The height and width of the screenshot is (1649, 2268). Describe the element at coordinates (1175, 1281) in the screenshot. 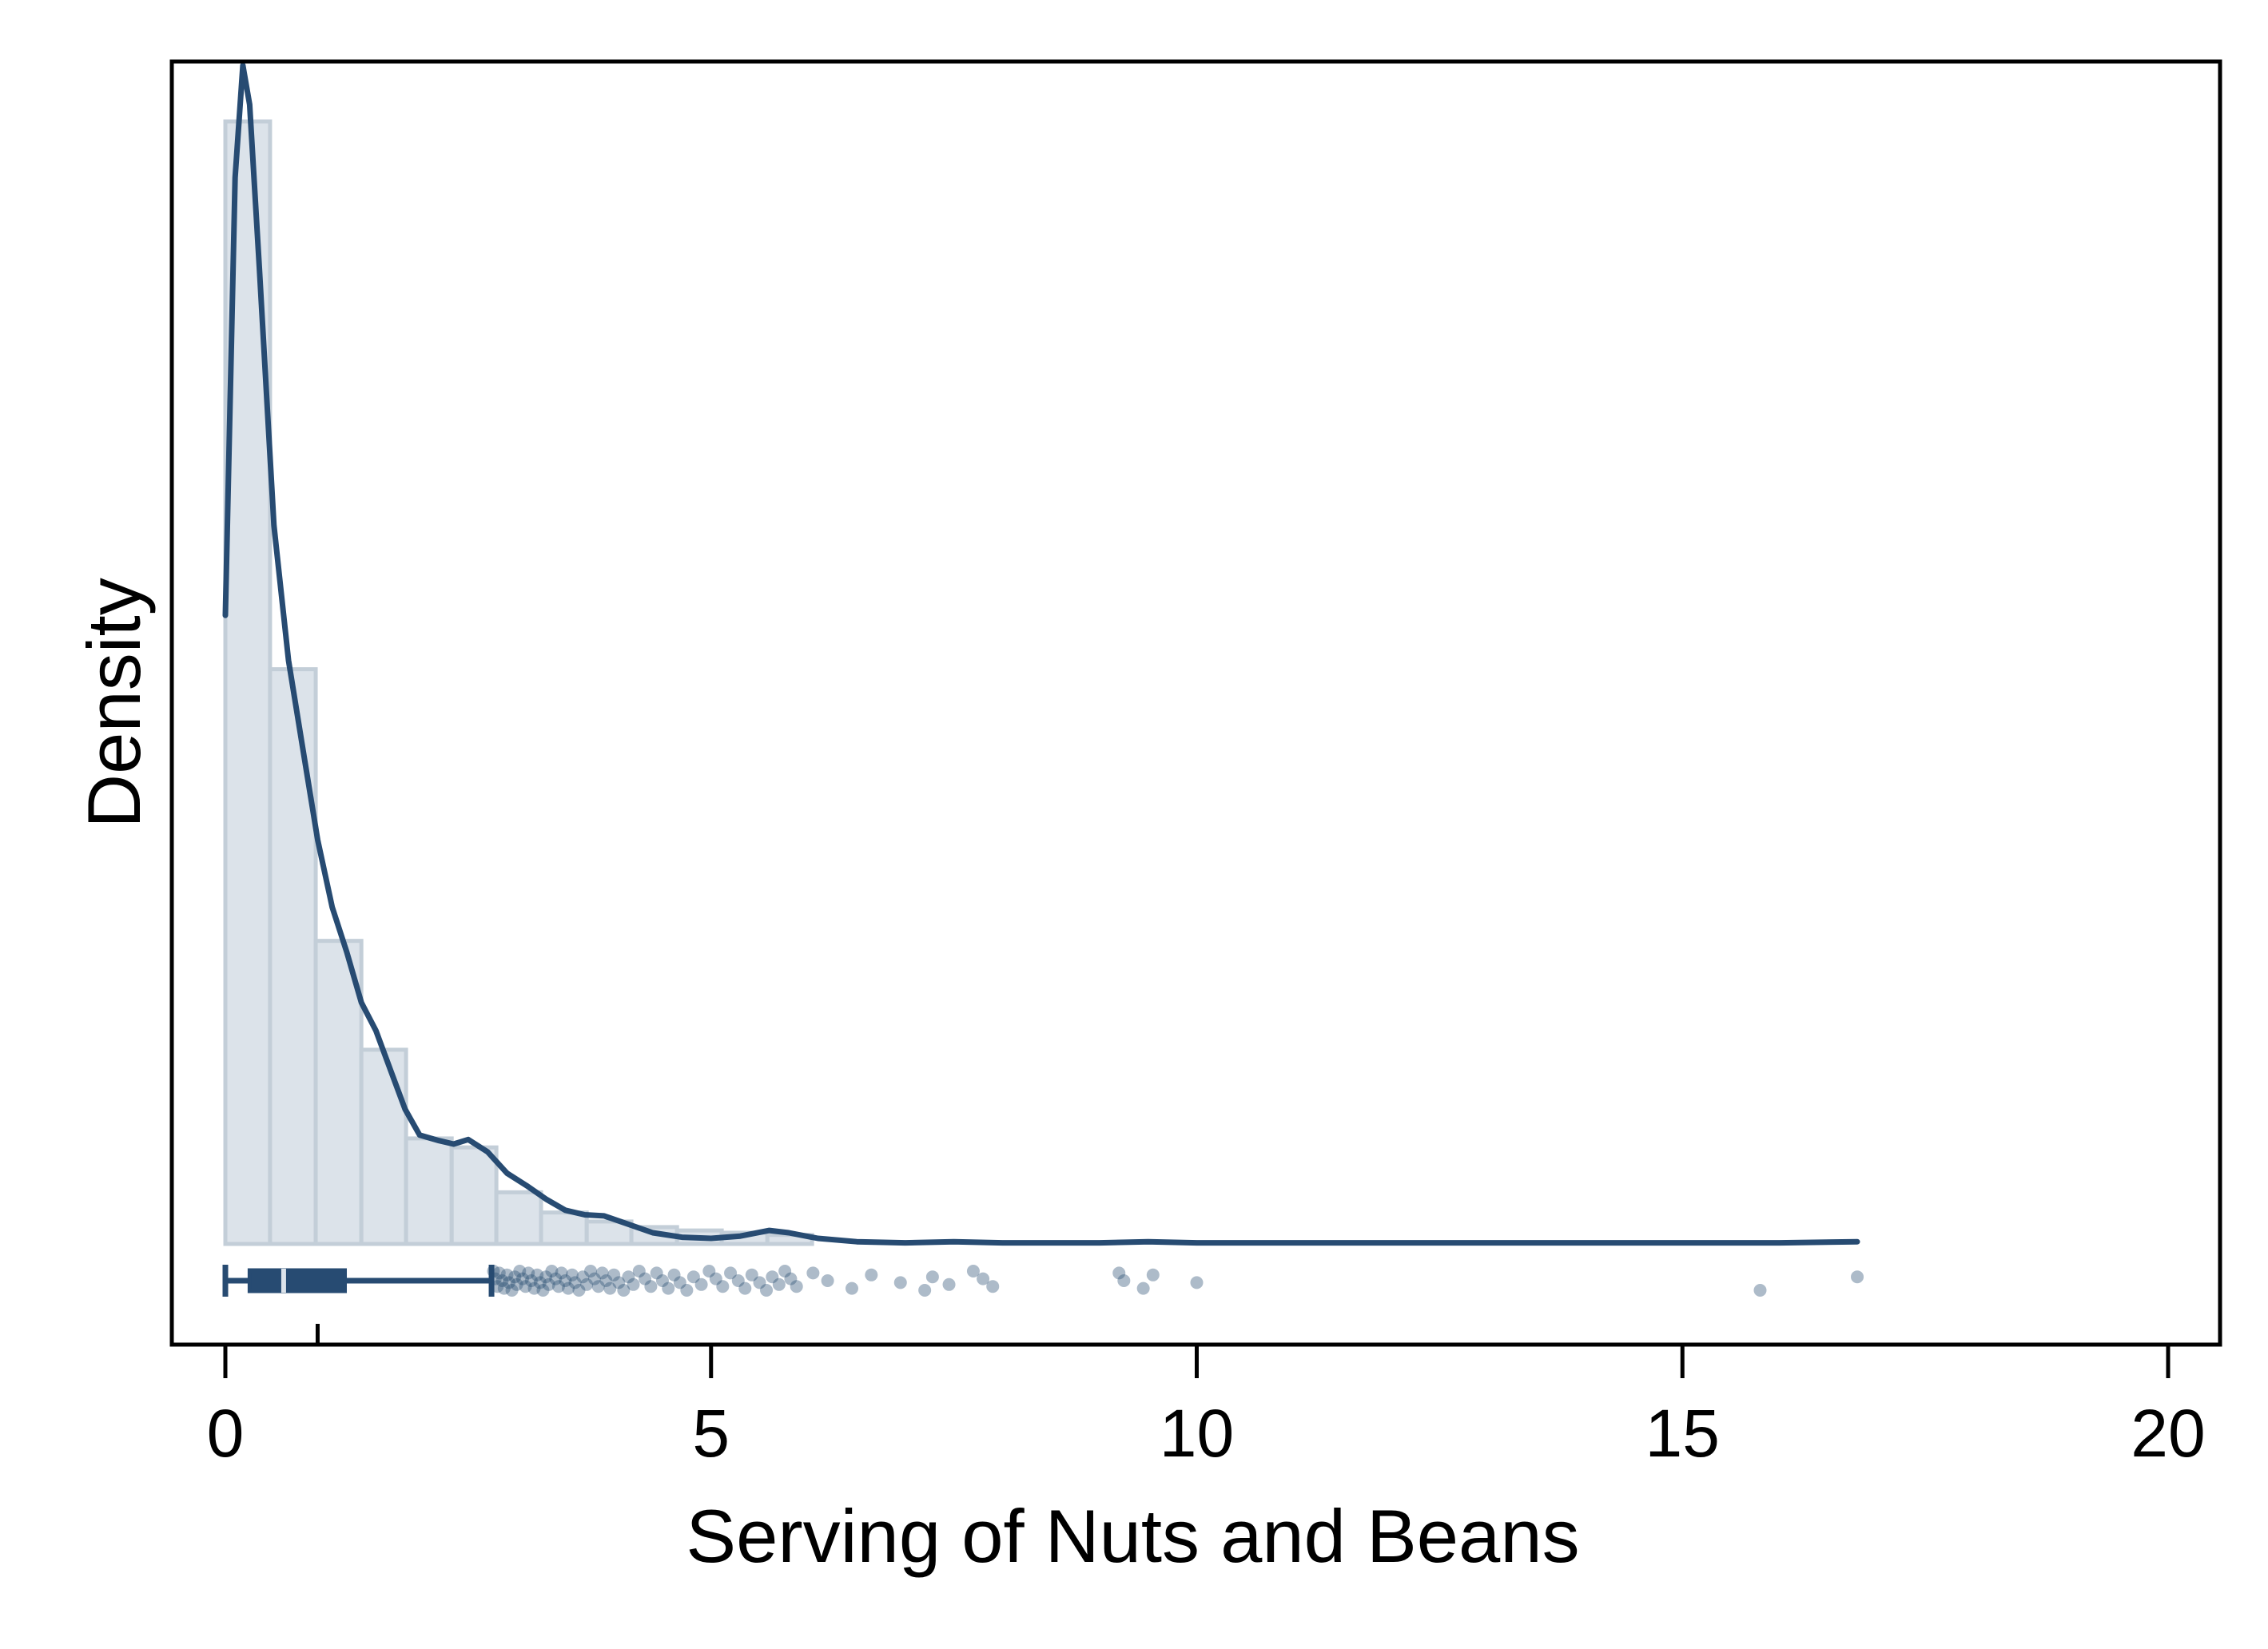

I see `outlier-points` at that location.